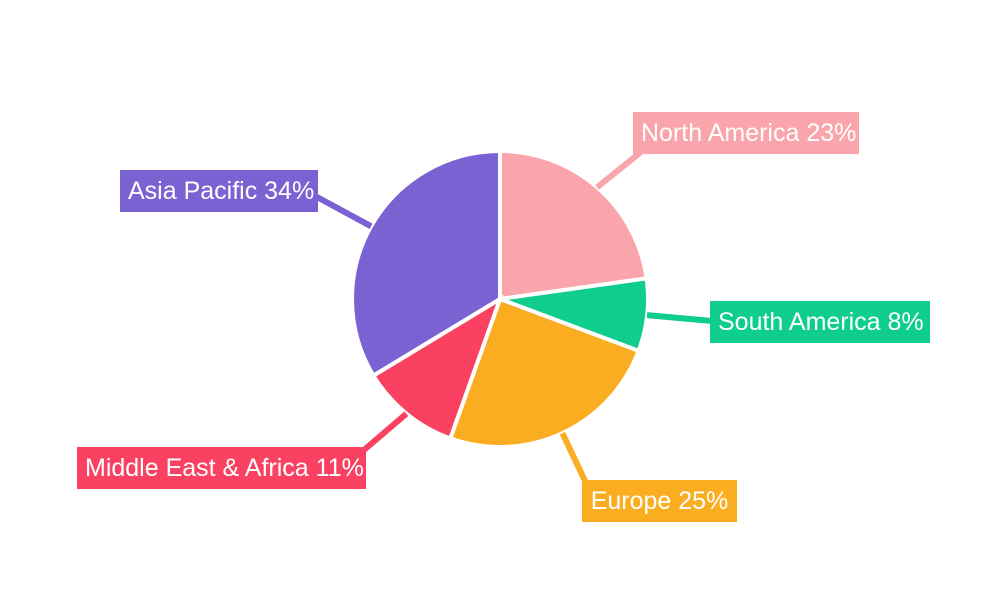  What do you see at coordinates (437, 367) in the screenshot?
I see `pie-slice-middle-east-africa` at bounding box center [437, 367].